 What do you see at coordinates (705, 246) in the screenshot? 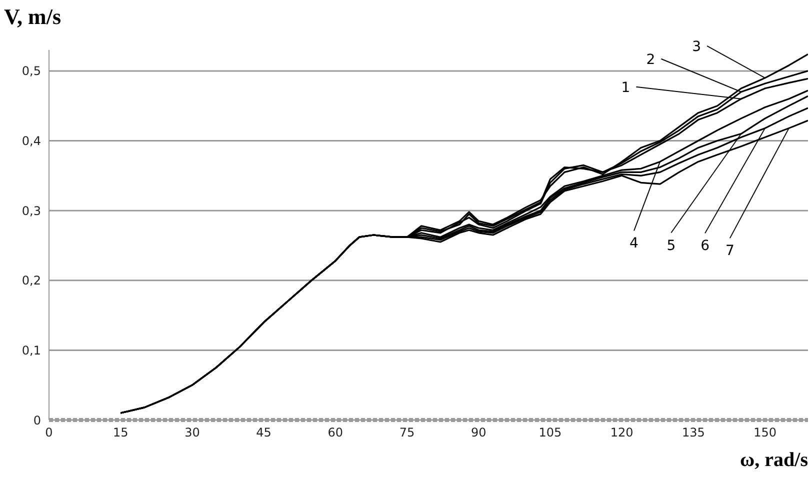
I see `annotation: 6` at bounding box center [705, 246].